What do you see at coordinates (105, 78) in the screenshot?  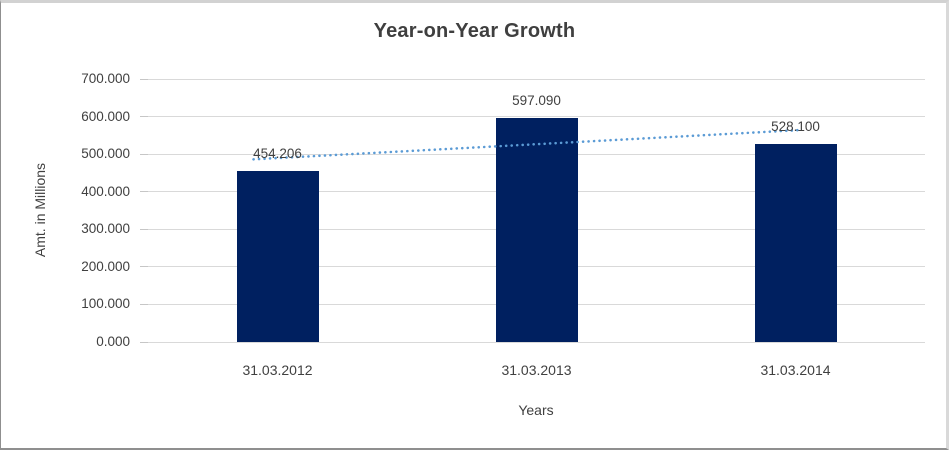 I see `y-tick-label: 700.000` at bounding box center [105, 78].